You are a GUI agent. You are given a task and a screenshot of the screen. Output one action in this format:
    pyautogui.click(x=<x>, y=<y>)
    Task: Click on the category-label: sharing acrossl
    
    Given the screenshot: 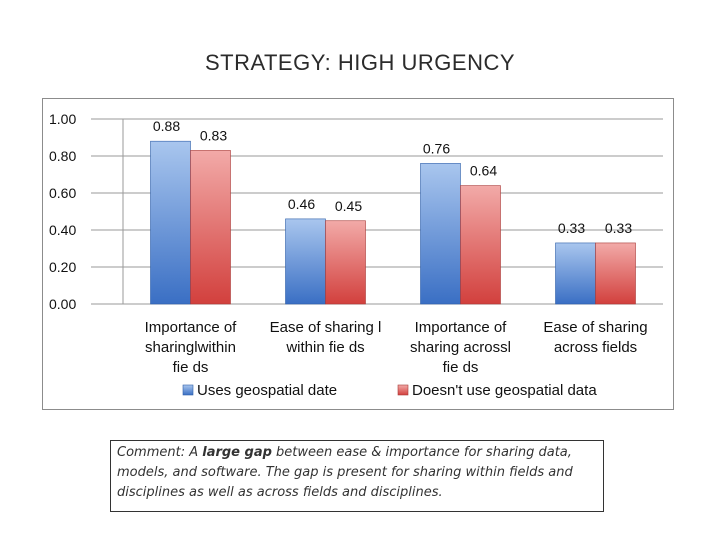 What is the action you would take?
    pyautogui.click(x=460, y=347)
    